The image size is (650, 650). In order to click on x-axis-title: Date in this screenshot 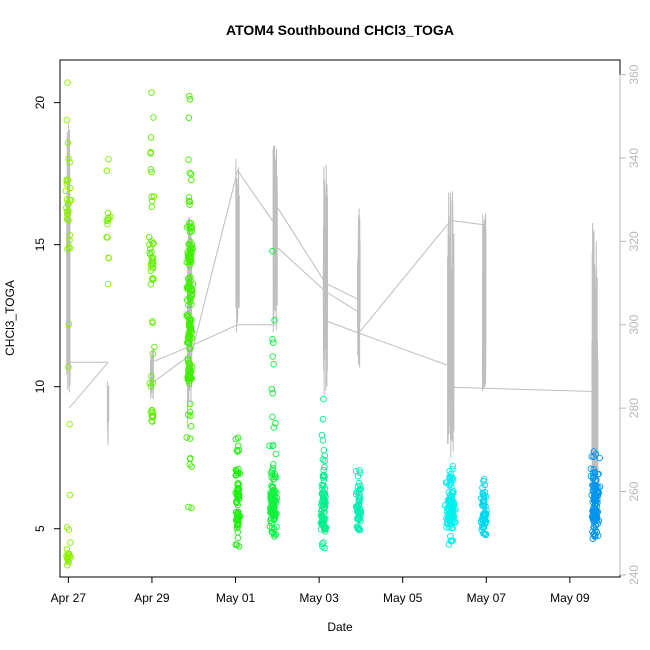, I will do `click(340, 627)`.